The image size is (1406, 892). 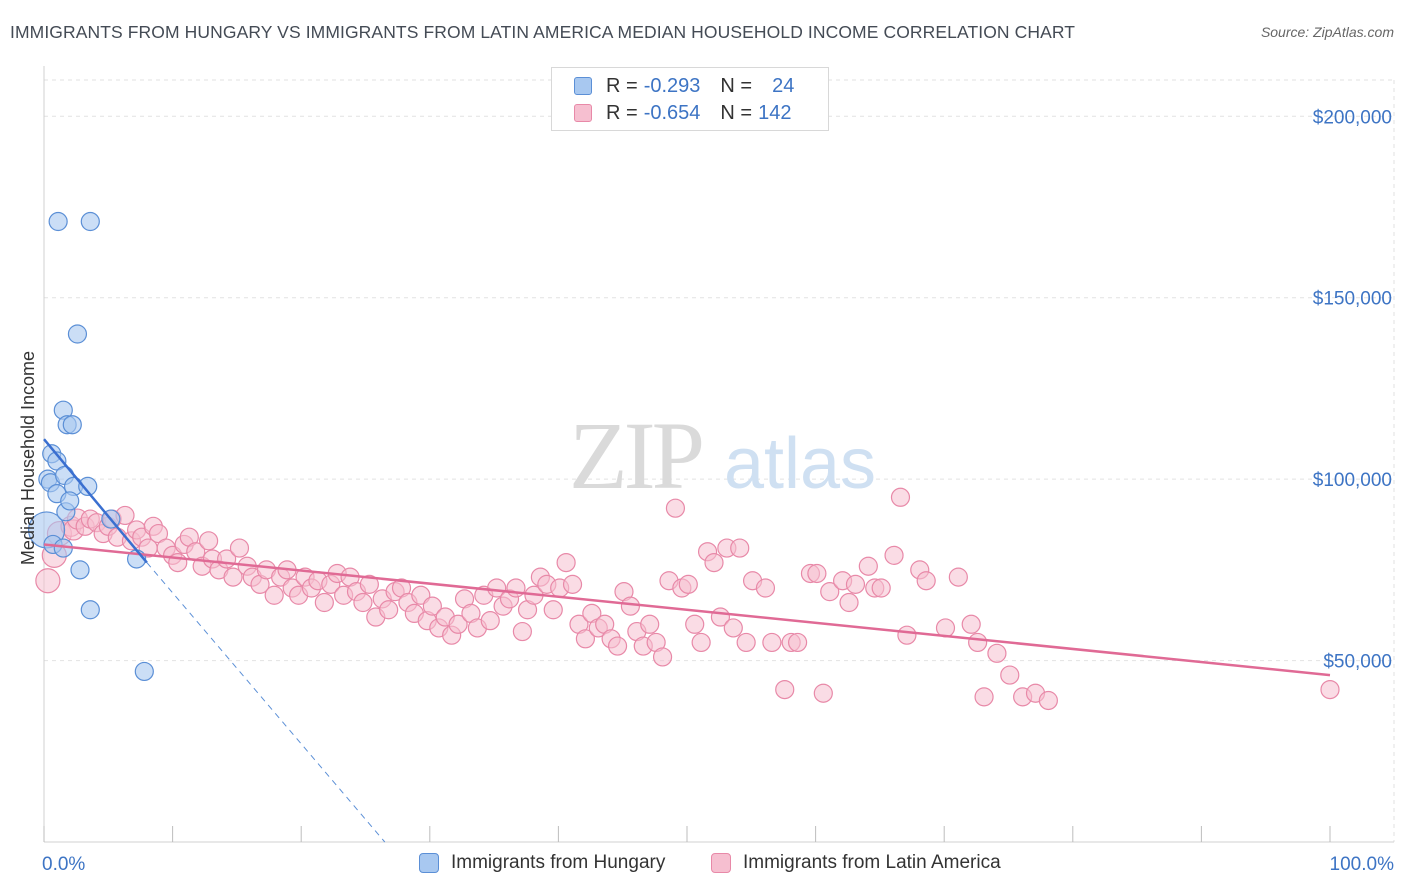 I want to click on bottom-legend-swatch-hungary, so click(x=429, y=863).